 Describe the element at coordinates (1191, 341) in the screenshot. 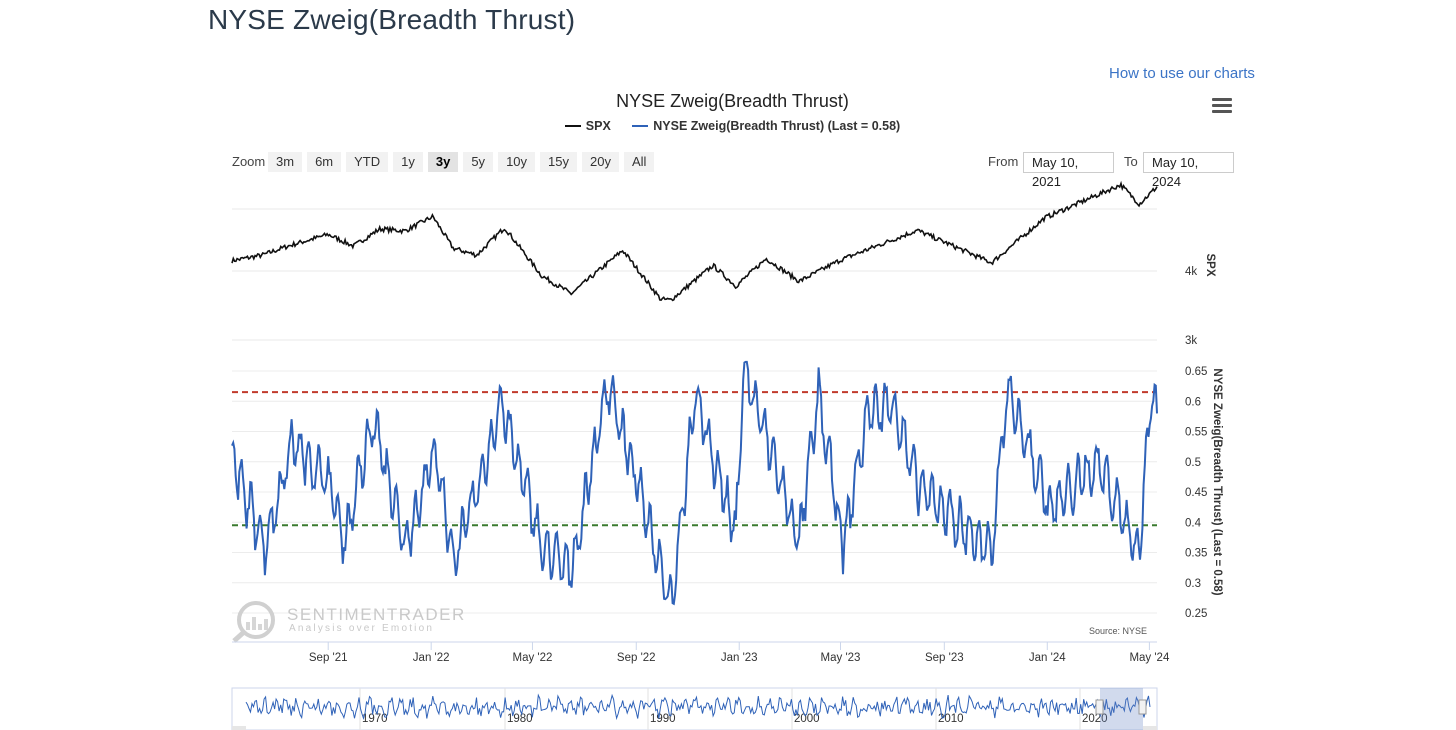

I see `spx-axis-tick: 3k` at that location.